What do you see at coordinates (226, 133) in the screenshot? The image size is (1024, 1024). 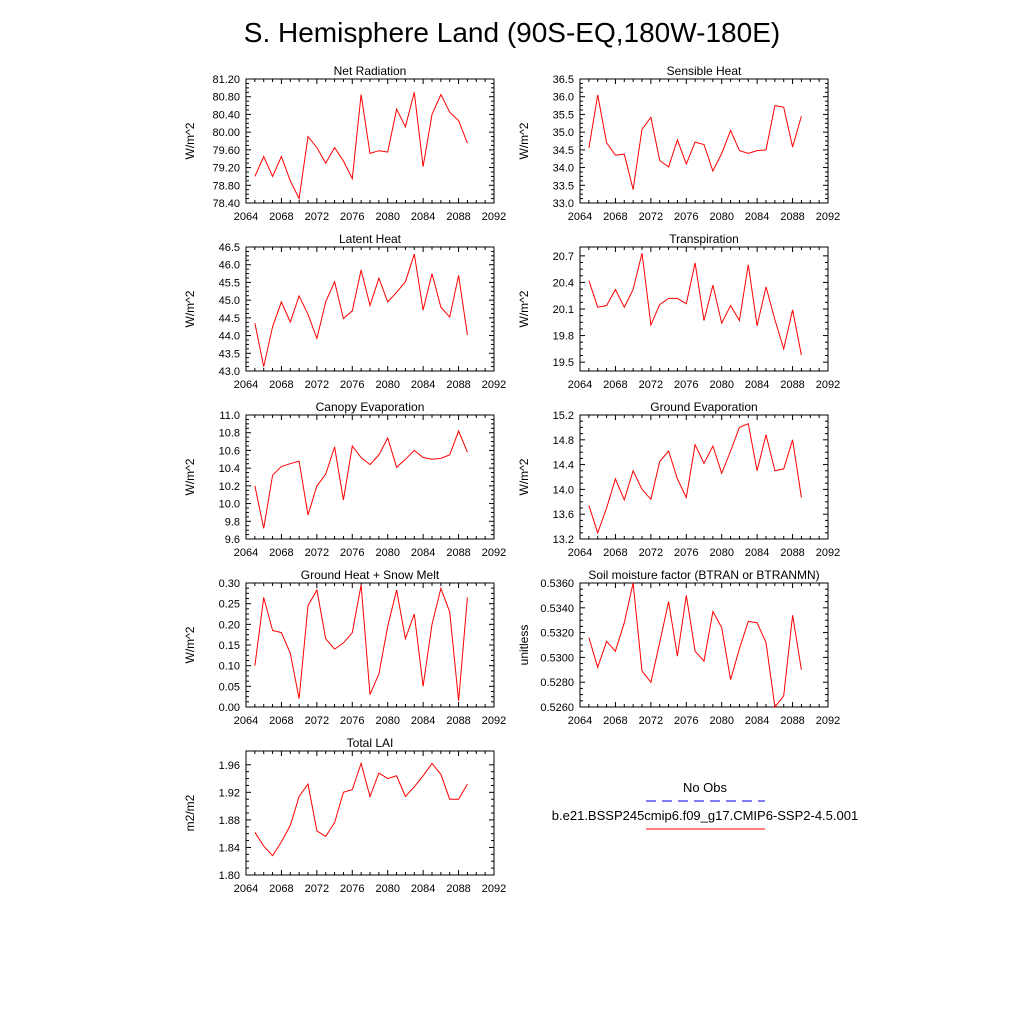 I see `y-tick-label: 80.00` at bounding box center [226, 133].